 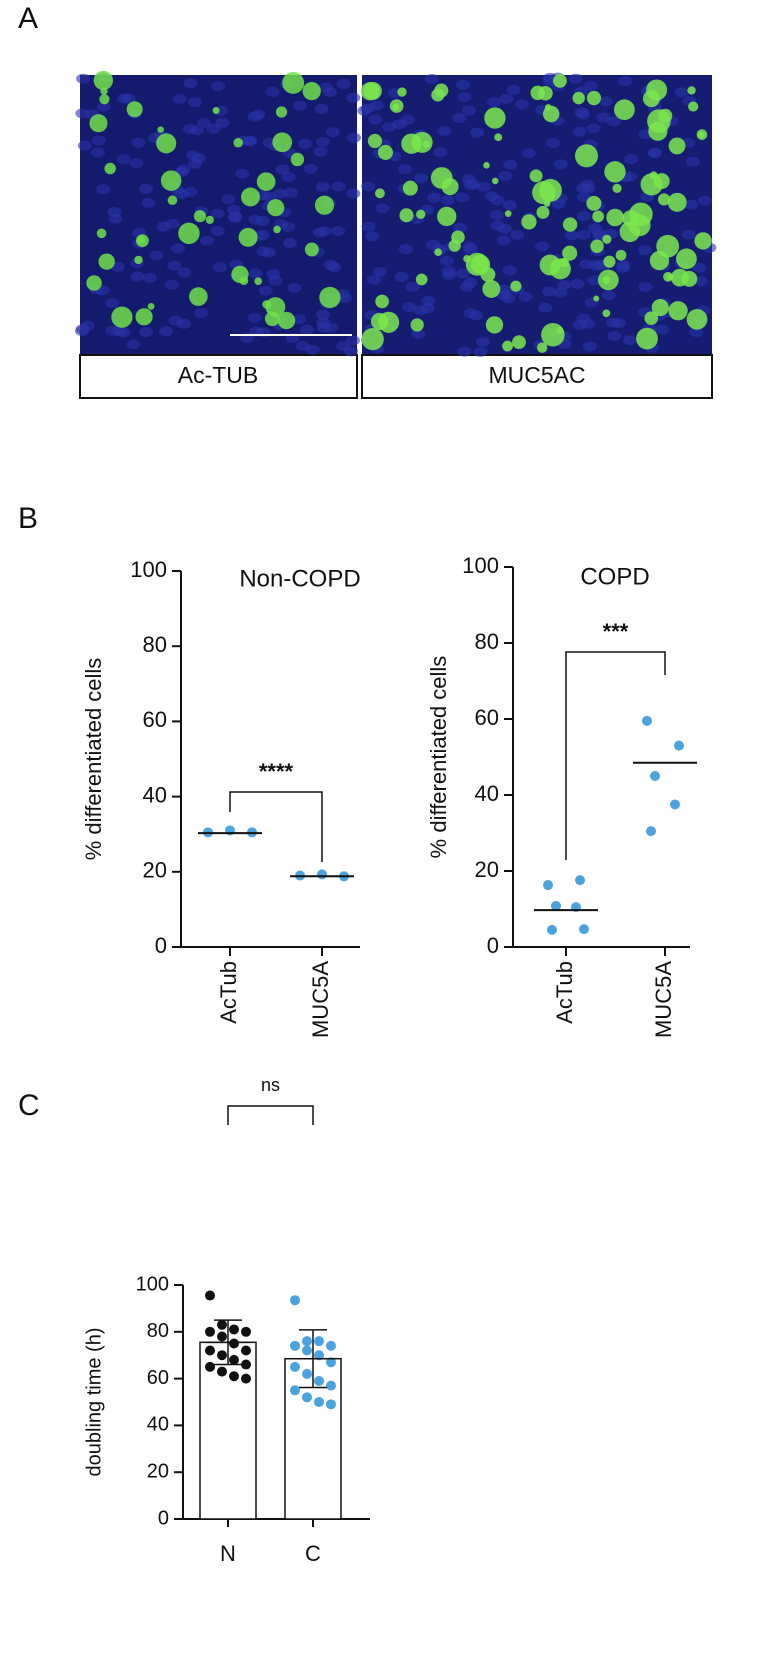 I want to click on y-tick-label: 0, so click(x=163, y=1518).